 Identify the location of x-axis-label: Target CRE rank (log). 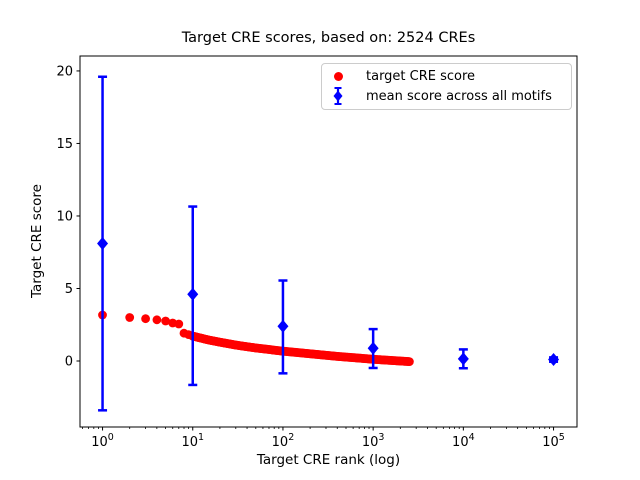
(328, 460).